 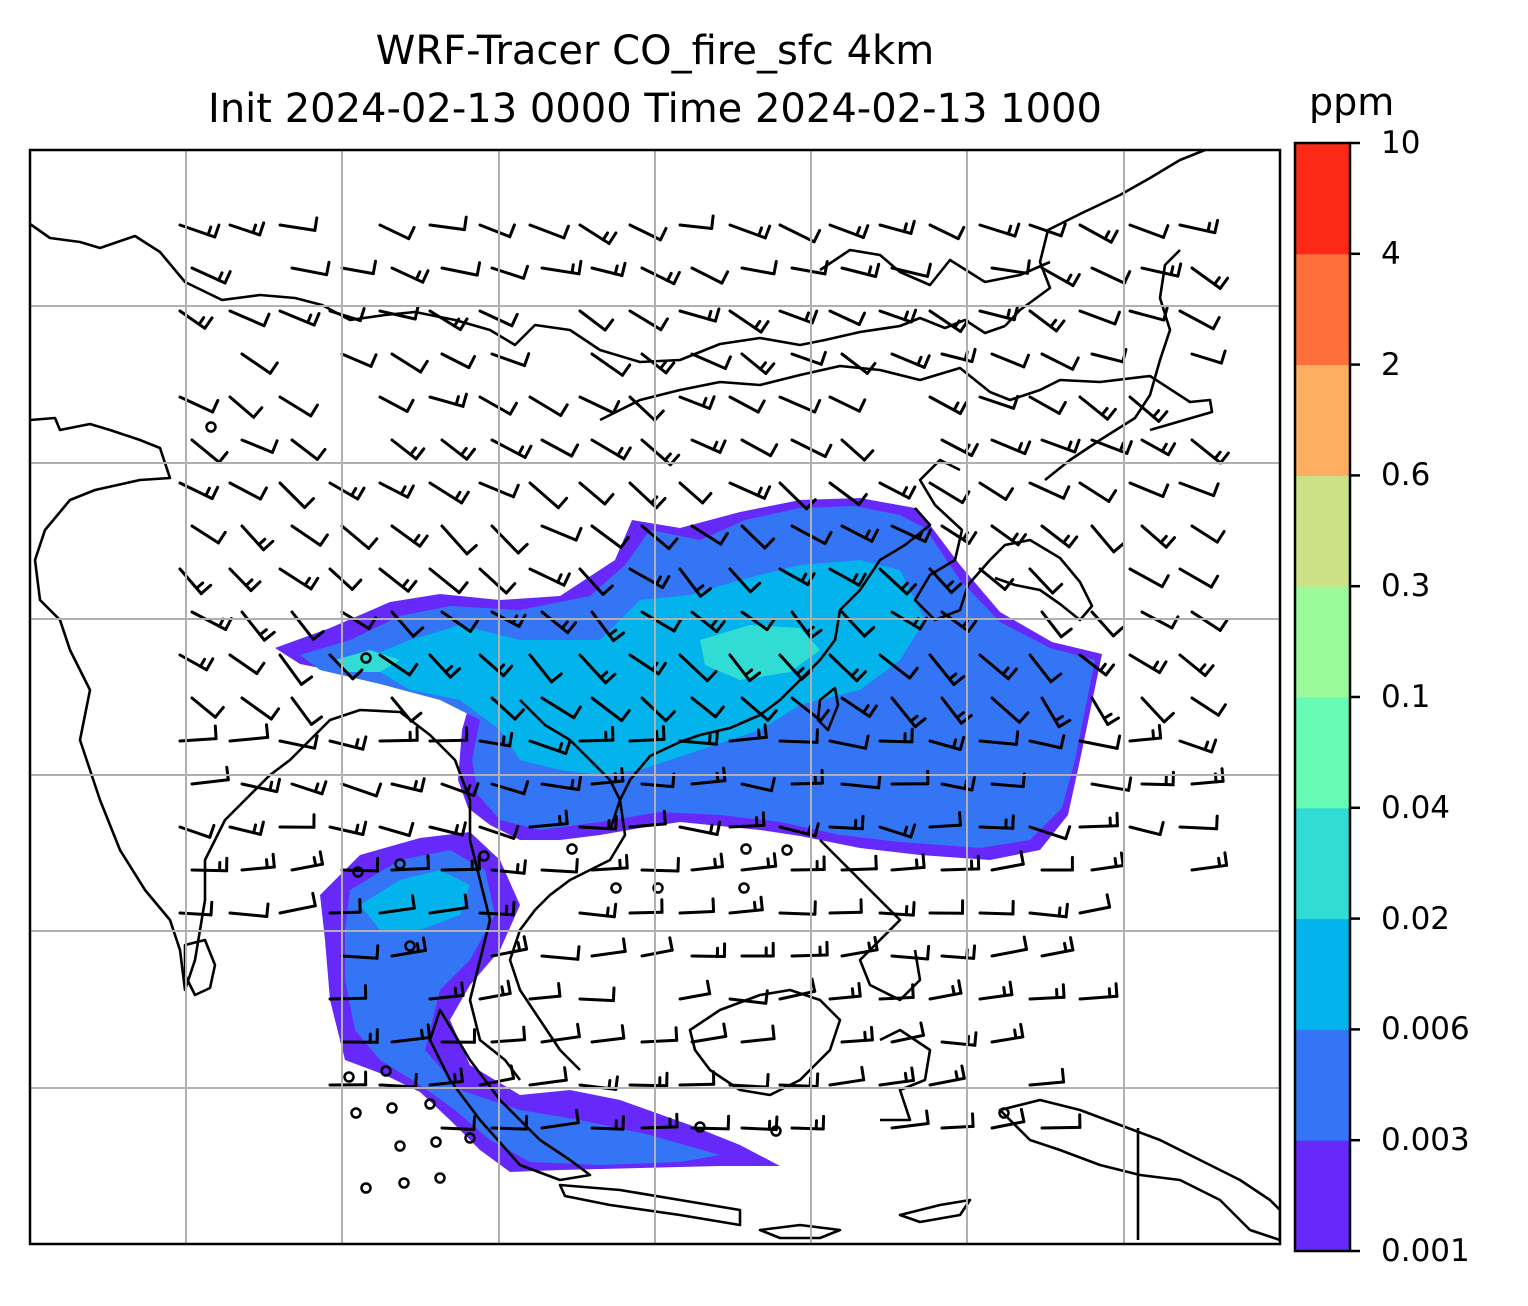 What do you see at coordinates (1416, 807) in the screenshot?
I see `colorbar-tick-label: 0.04` at bounding box center [1416, 807].